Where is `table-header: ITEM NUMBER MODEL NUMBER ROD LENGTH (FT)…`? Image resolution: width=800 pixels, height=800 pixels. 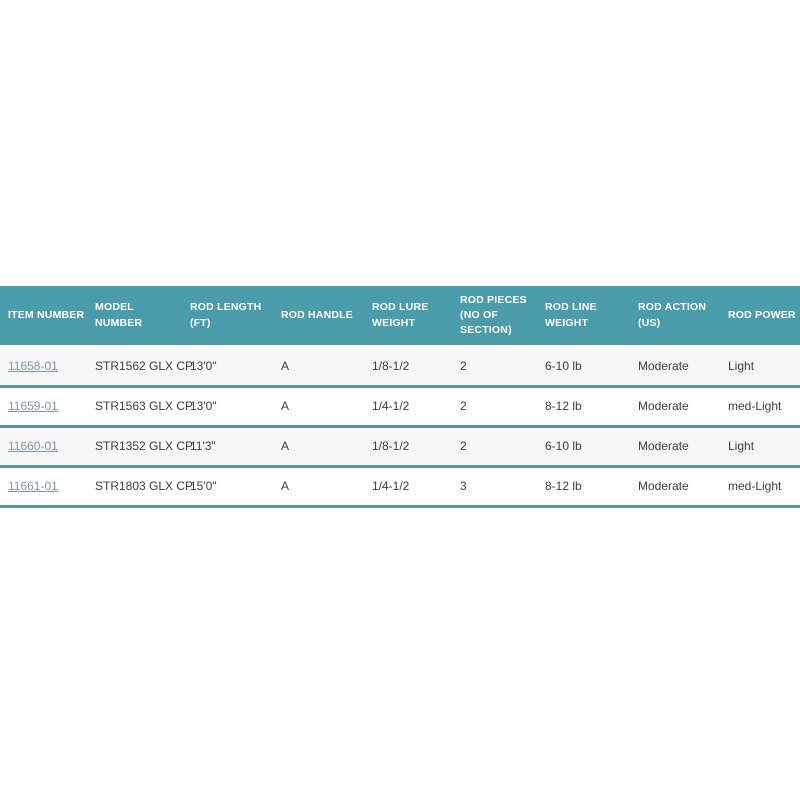
table-header: ITEM NUMBER MODEL NUMBER ROD LENGTH (FT)… is located at coordinates (400, 316).